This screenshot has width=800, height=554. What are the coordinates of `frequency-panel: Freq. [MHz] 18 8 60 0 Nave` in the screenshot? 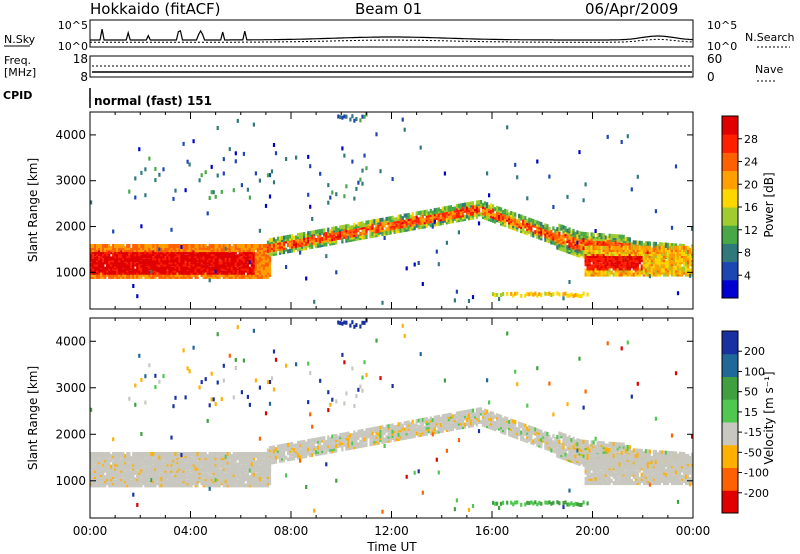 It's located at (393, 68).